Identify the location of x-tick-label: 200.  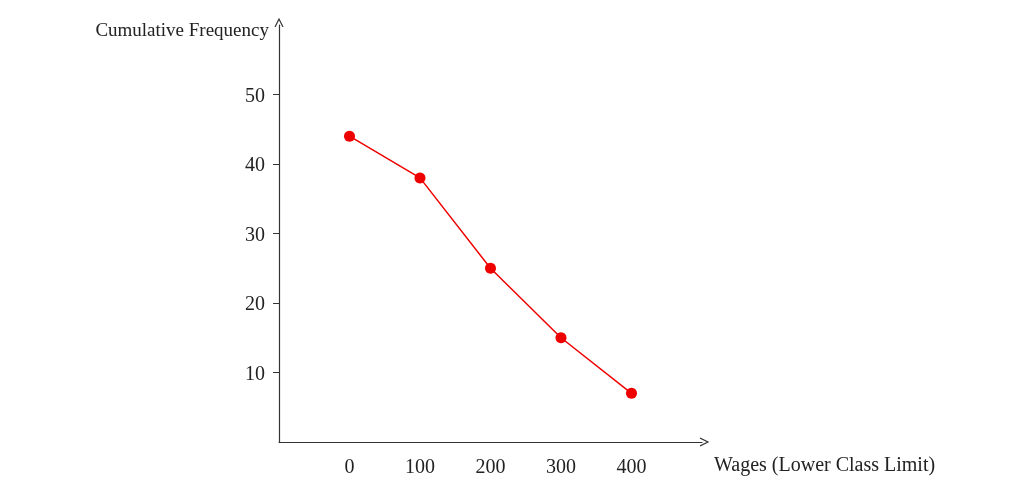
(490, 466).